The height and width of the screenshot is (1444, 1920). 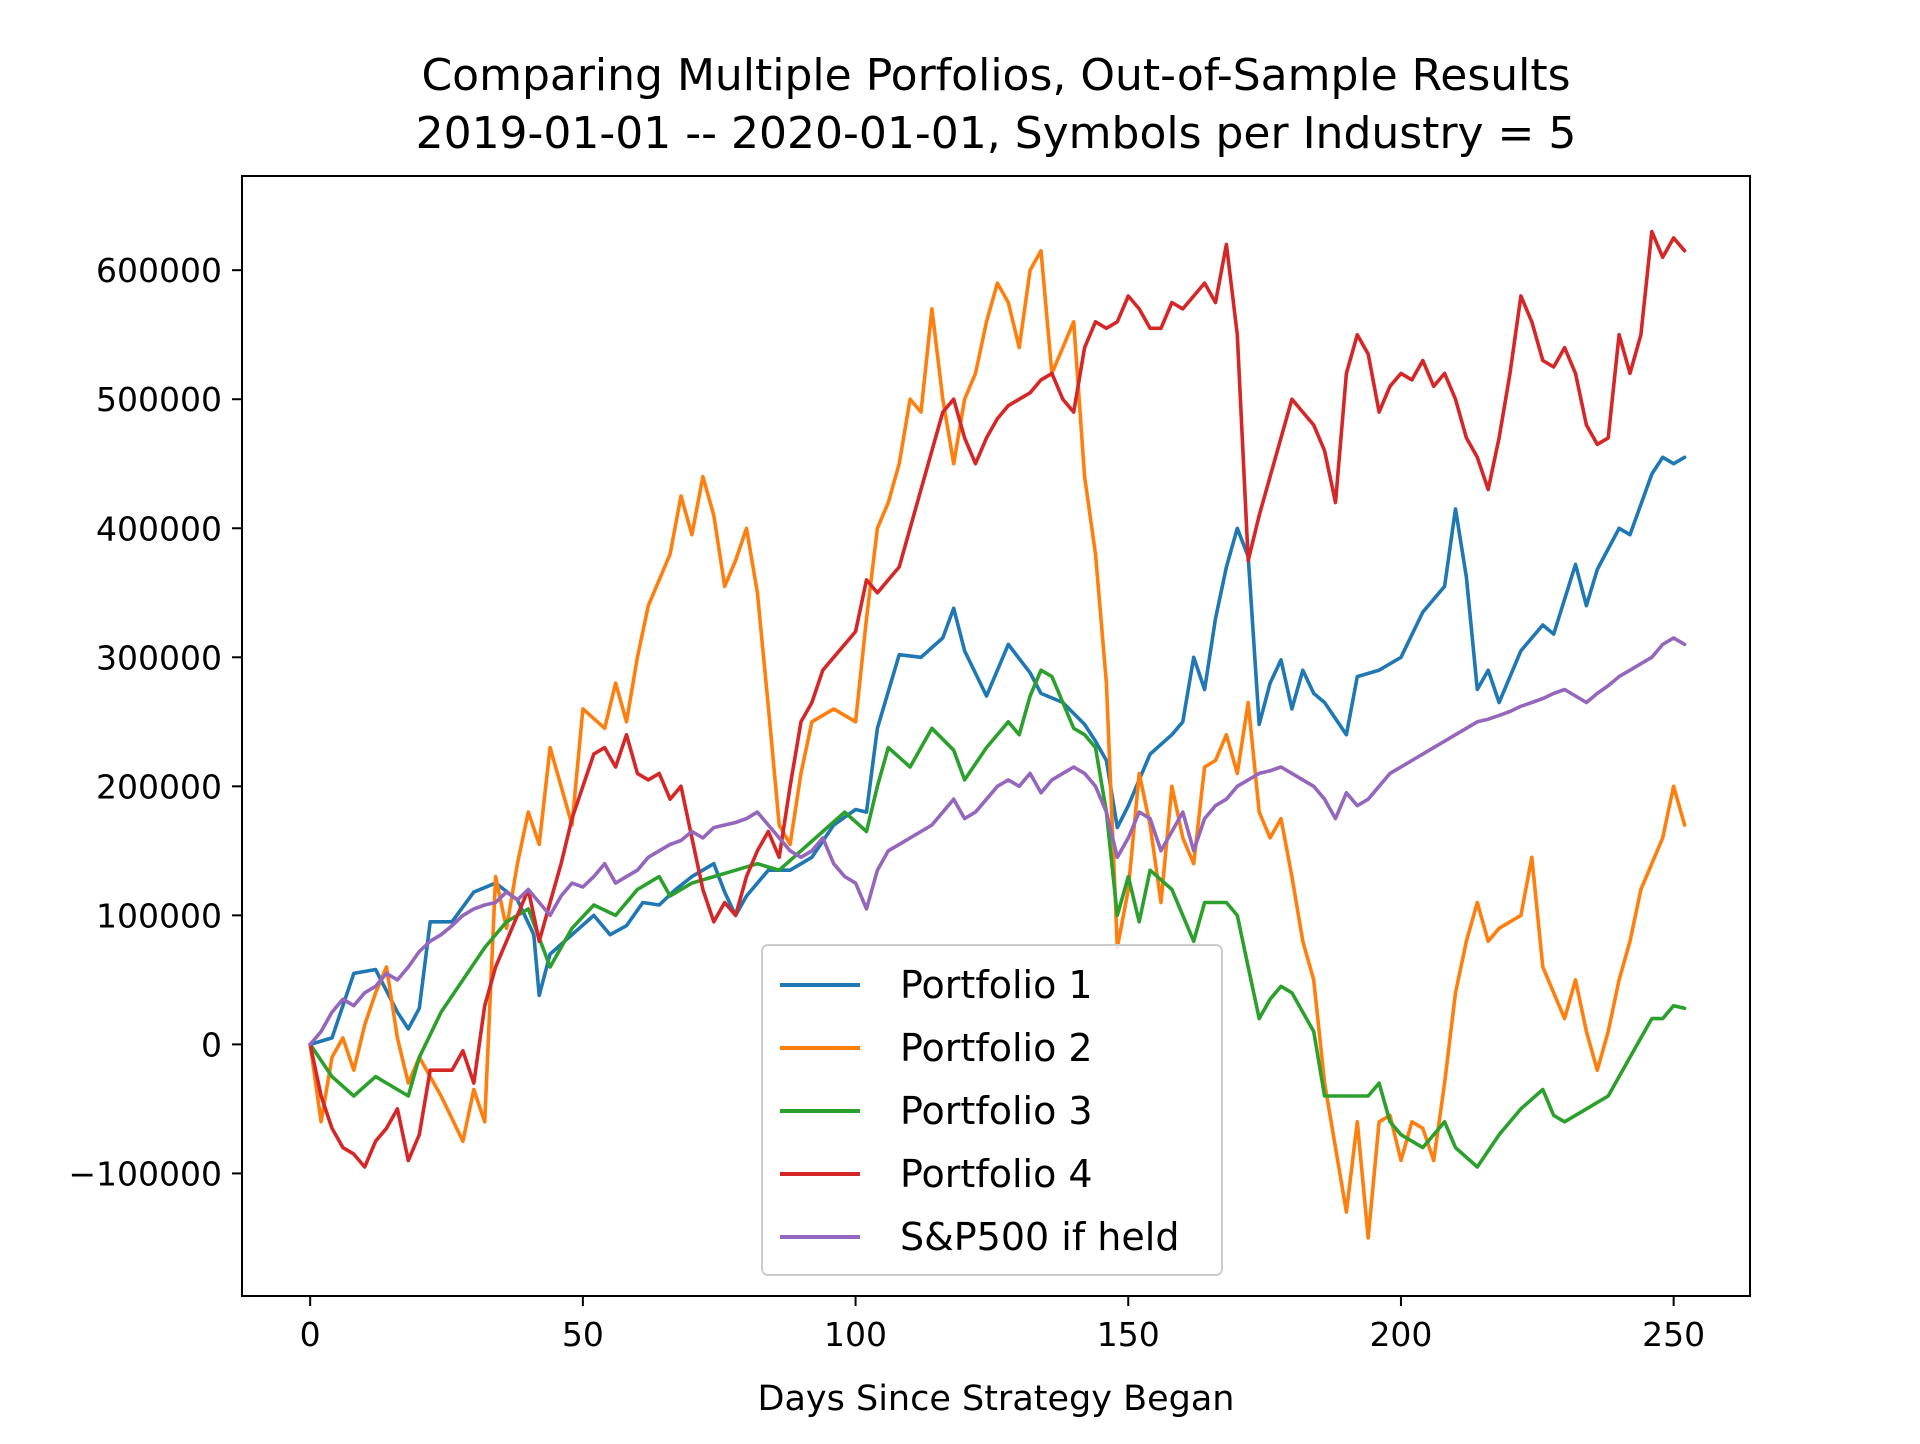 I want to click on x-tick-label: 100, so click(x=855, y=1334).